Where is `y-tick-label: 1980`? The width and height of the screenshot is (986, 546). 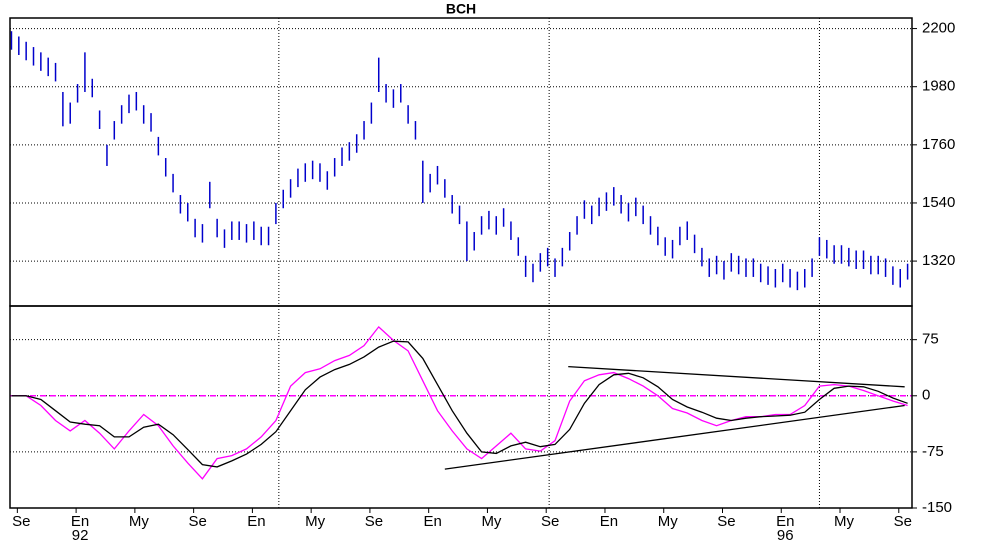 y-tick-label: 1980 is located at coordinates (938, 86).